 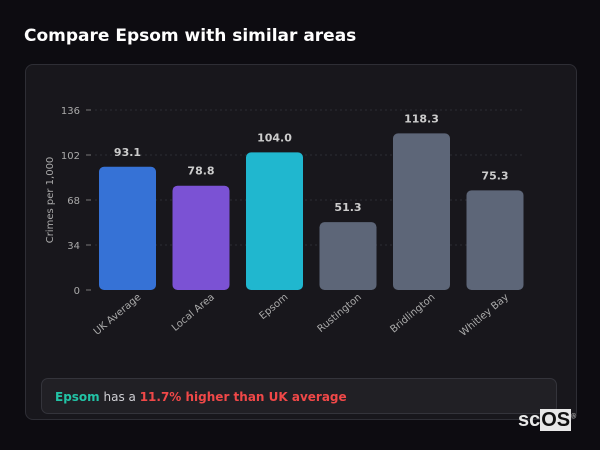 What do you see at coordinates (73, 201) in the screenshot?
I see `y-tick-label: 68` at bounding box center [73, 201].